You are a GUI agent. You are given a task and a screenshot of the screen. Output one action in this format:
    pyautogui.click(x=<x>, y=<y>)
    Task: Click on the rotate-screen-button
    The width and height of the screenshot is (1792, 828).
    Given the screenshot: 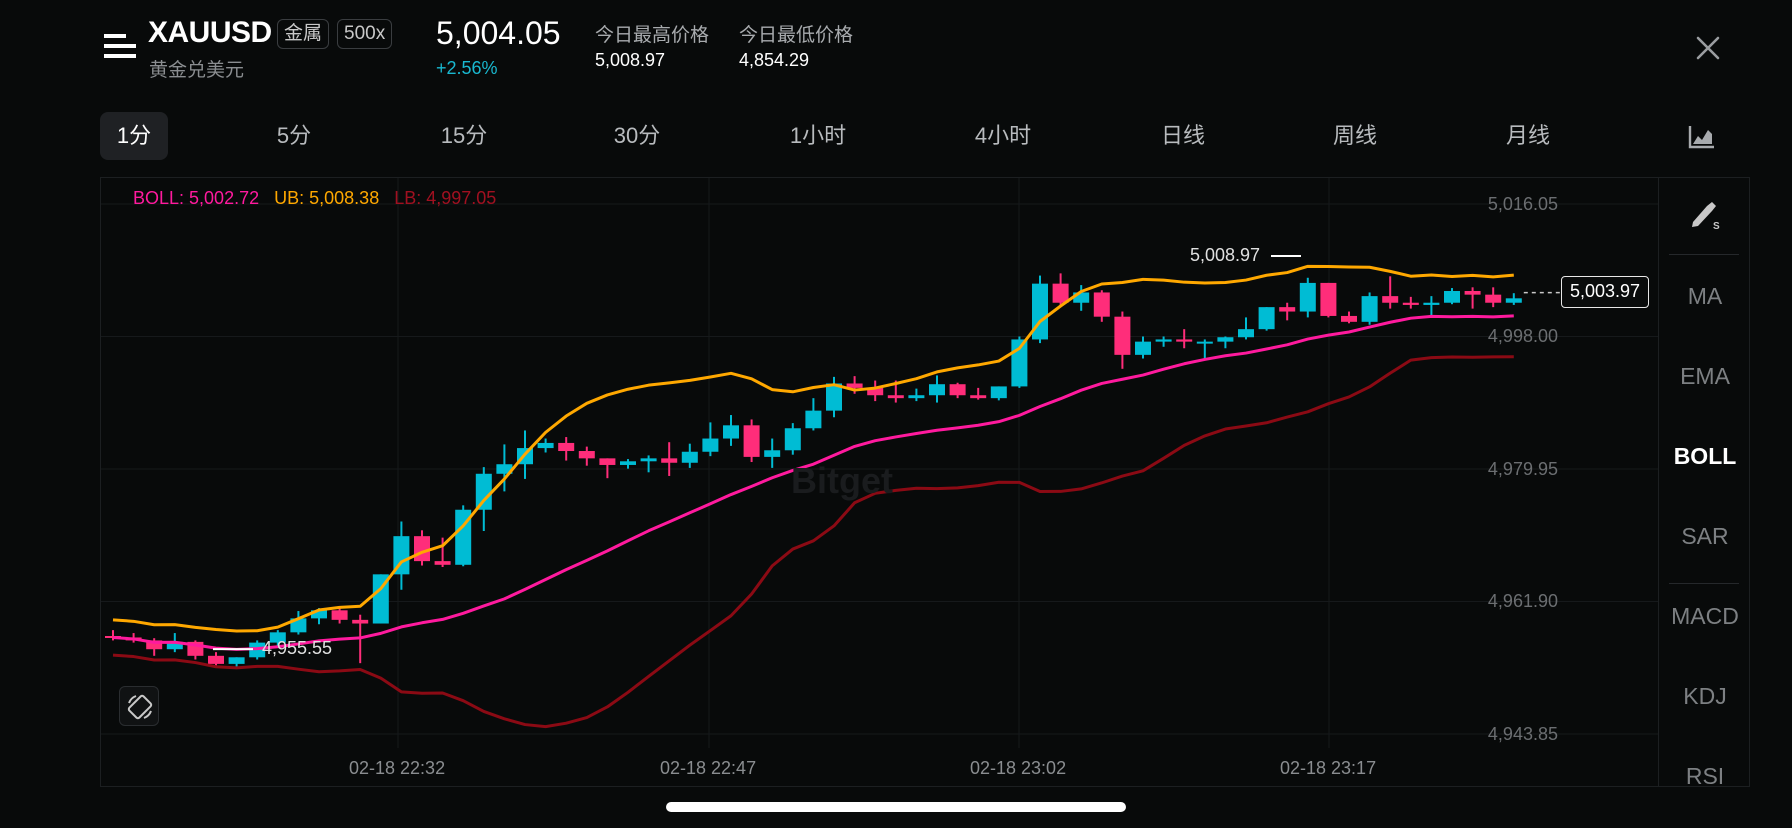 What is the action you would take?
    pyautogui.click(x=139, y=706)
    